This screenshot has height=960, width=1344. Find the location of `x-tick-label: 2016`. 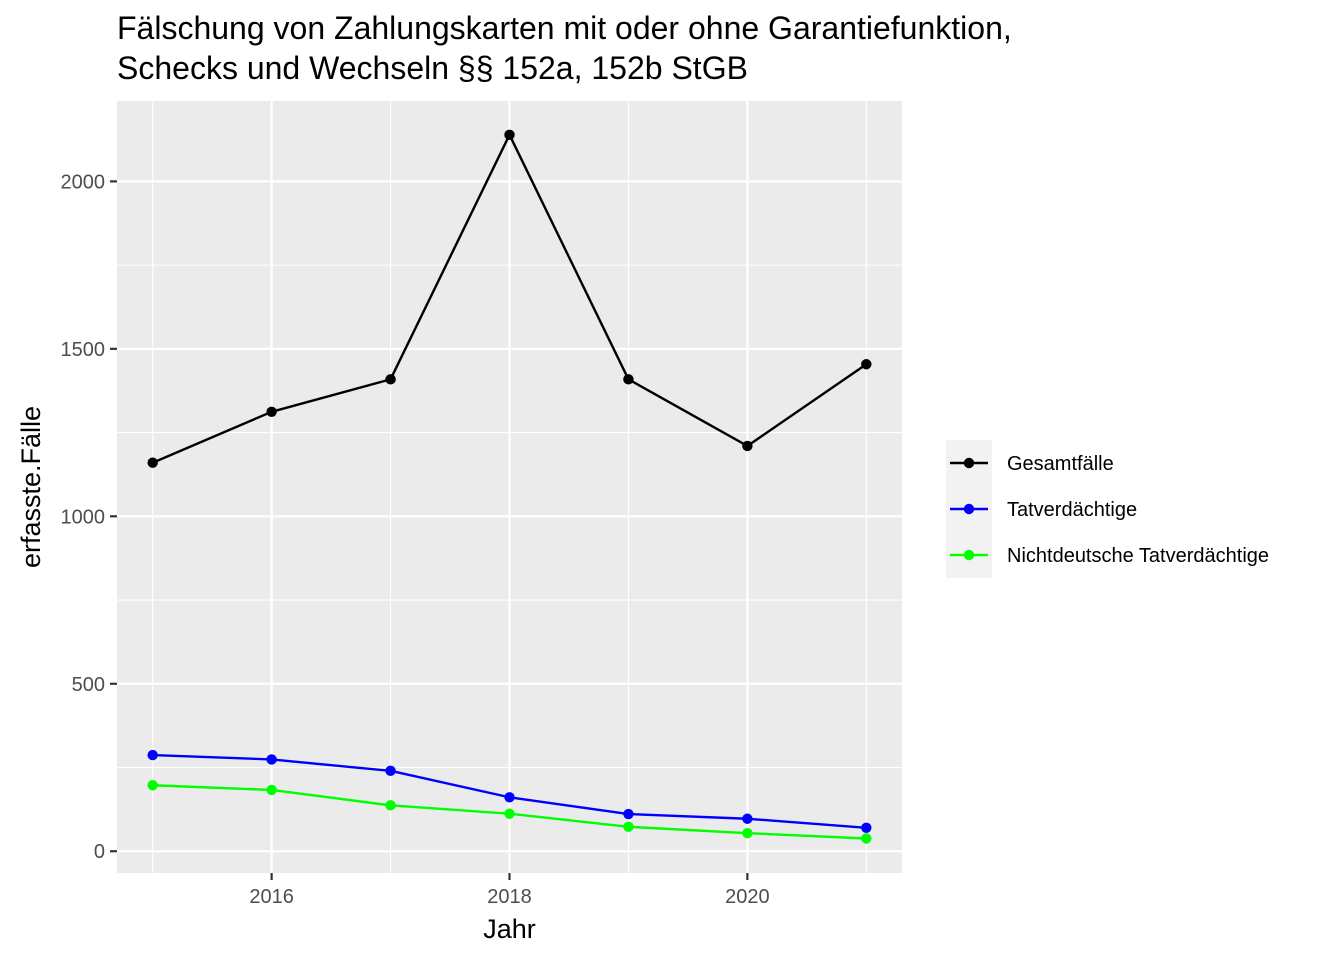

x-tick-label: 2016 is located at coordinates (271, 897).